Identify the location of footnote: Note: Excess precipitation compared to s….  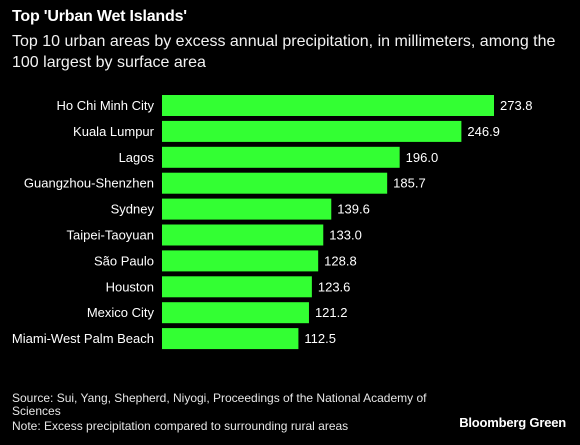
(180, 426).